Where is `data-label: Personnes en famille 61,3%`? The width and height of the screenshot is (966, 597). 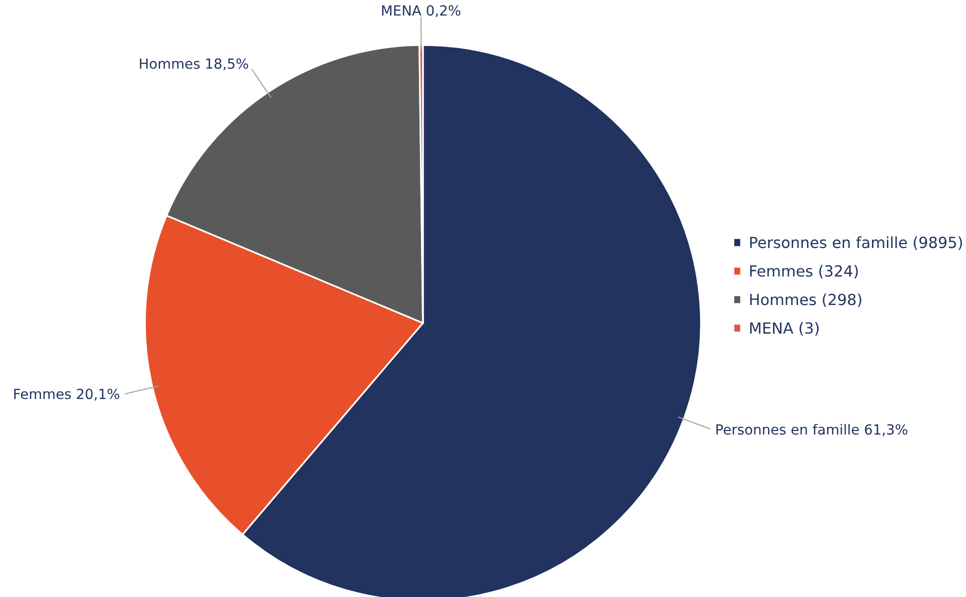 data-label: Personnes en famille 61,3% is located at coordinates (812, 430).